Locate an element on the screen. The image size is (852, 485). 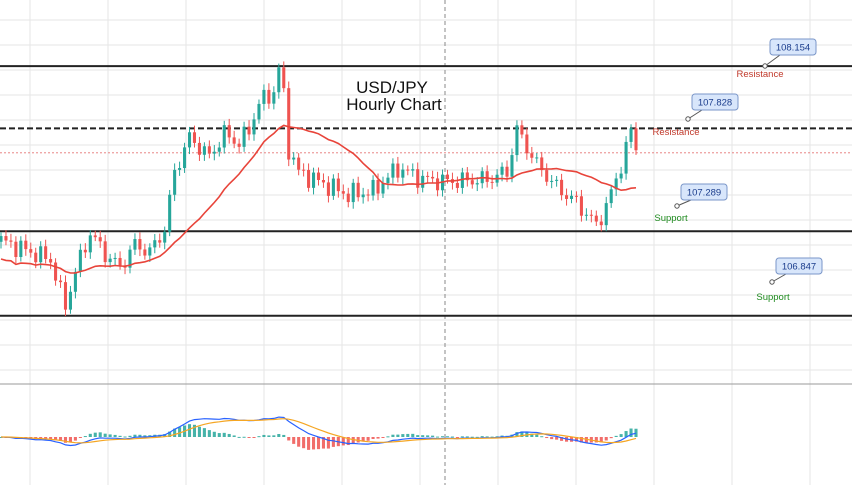
macd-signal-line is located at coordinates (319, 431).